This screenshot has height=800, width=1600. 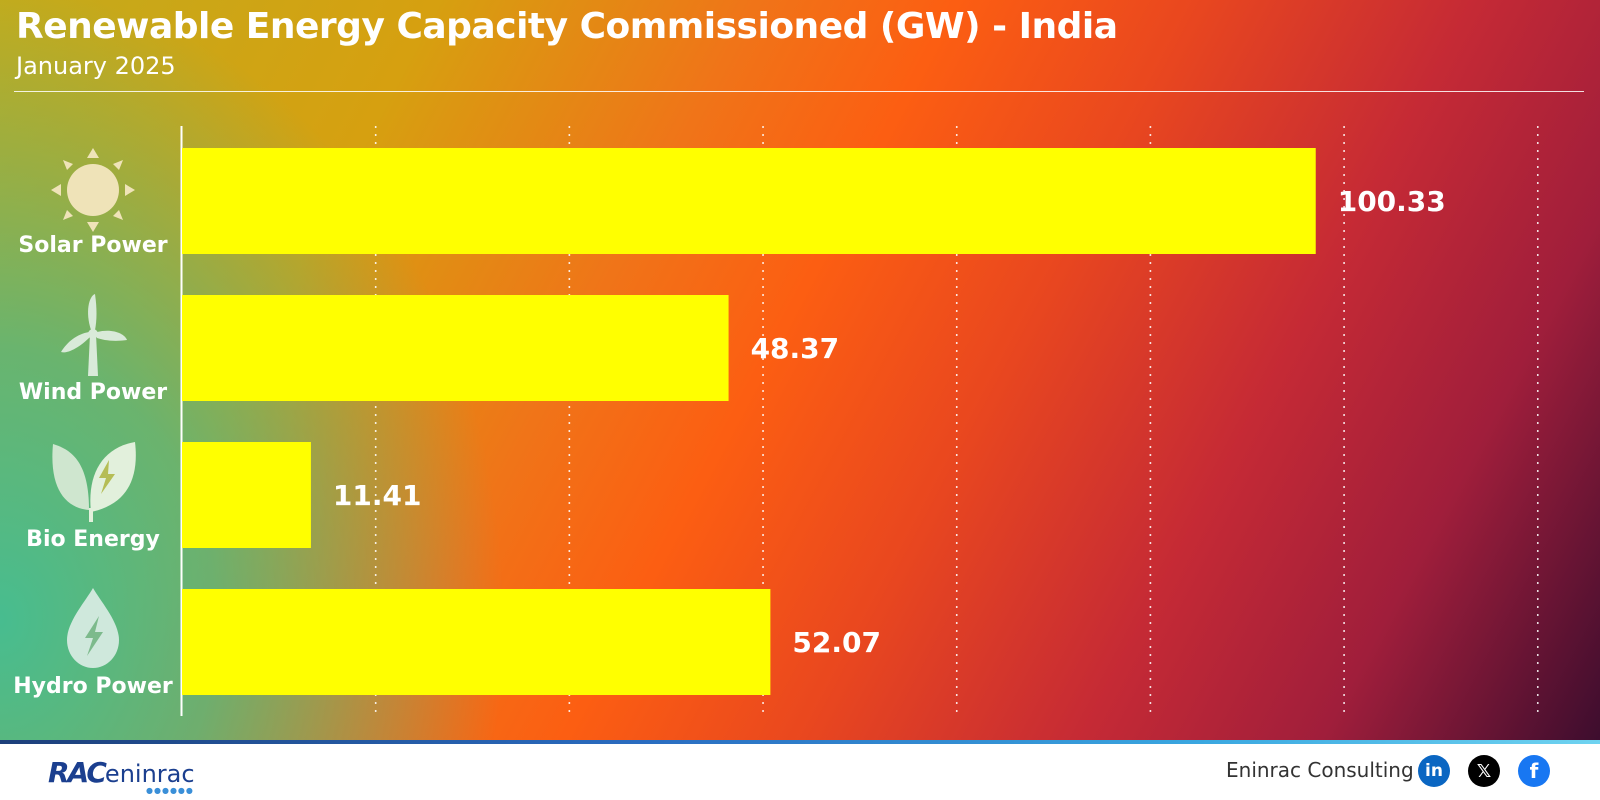 I want to click on value-label: 11.41, so click(x=377, y=495).